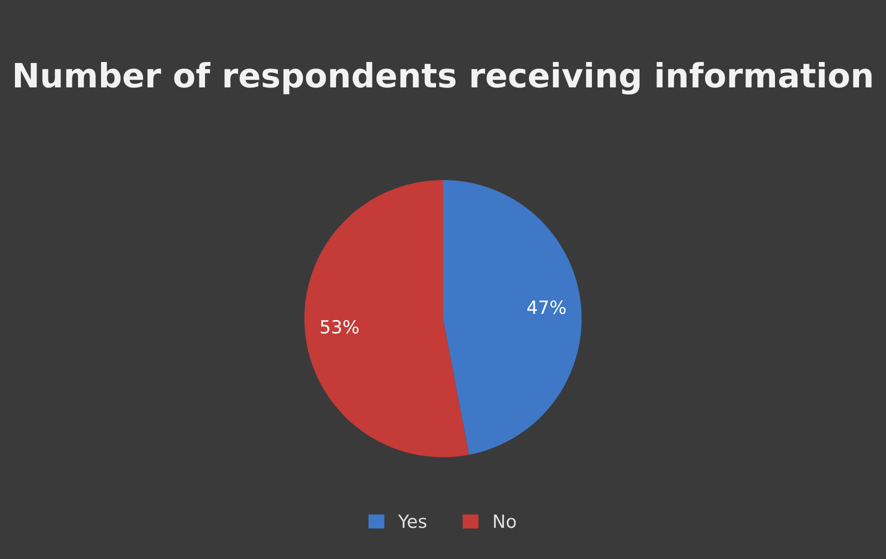  What do you see at coordinates (339, 327) in the screenshot?
I see `data-label: 53%` at bounding box center [339, 327].